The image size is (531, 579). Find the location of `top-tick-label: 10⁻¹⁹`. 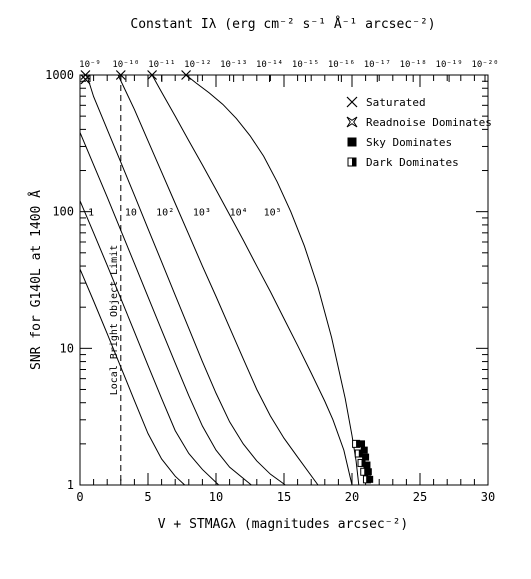

top-tick-label: 10⁻¹⁹ is located at coordinates (449, 65).